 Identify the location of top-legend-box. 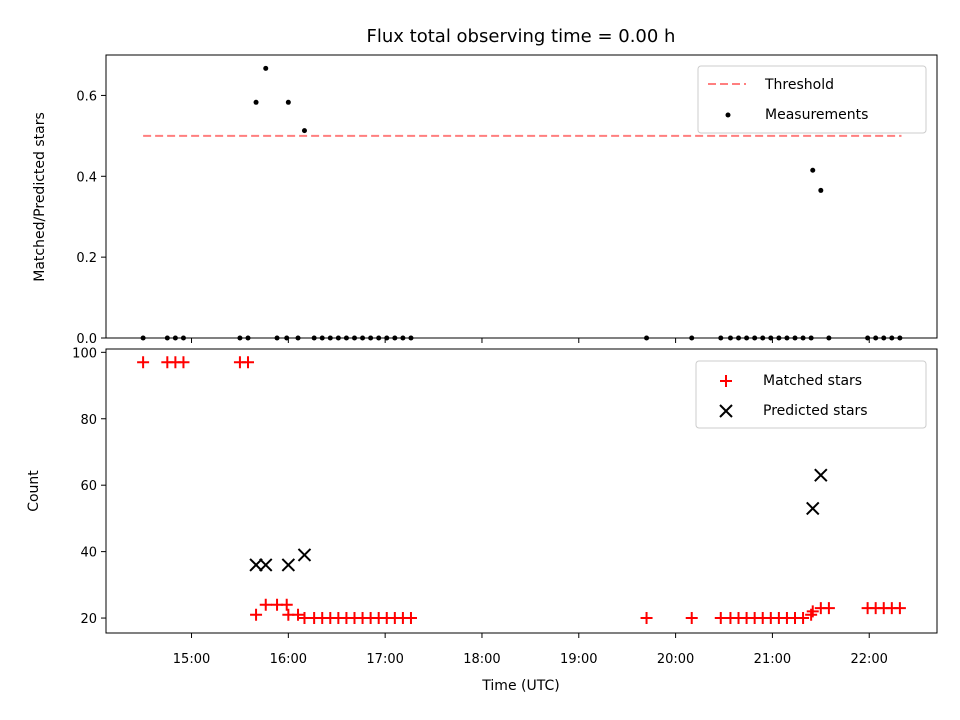
(812, 99).